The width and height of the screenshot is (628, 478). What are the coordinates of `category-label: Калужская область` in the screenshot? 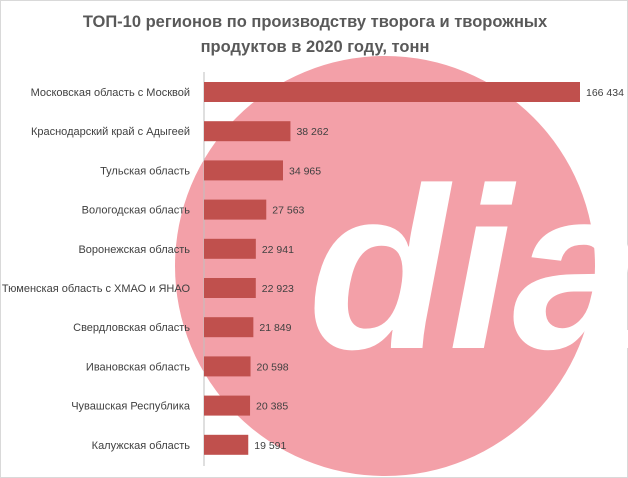 It's located at (141, 446).